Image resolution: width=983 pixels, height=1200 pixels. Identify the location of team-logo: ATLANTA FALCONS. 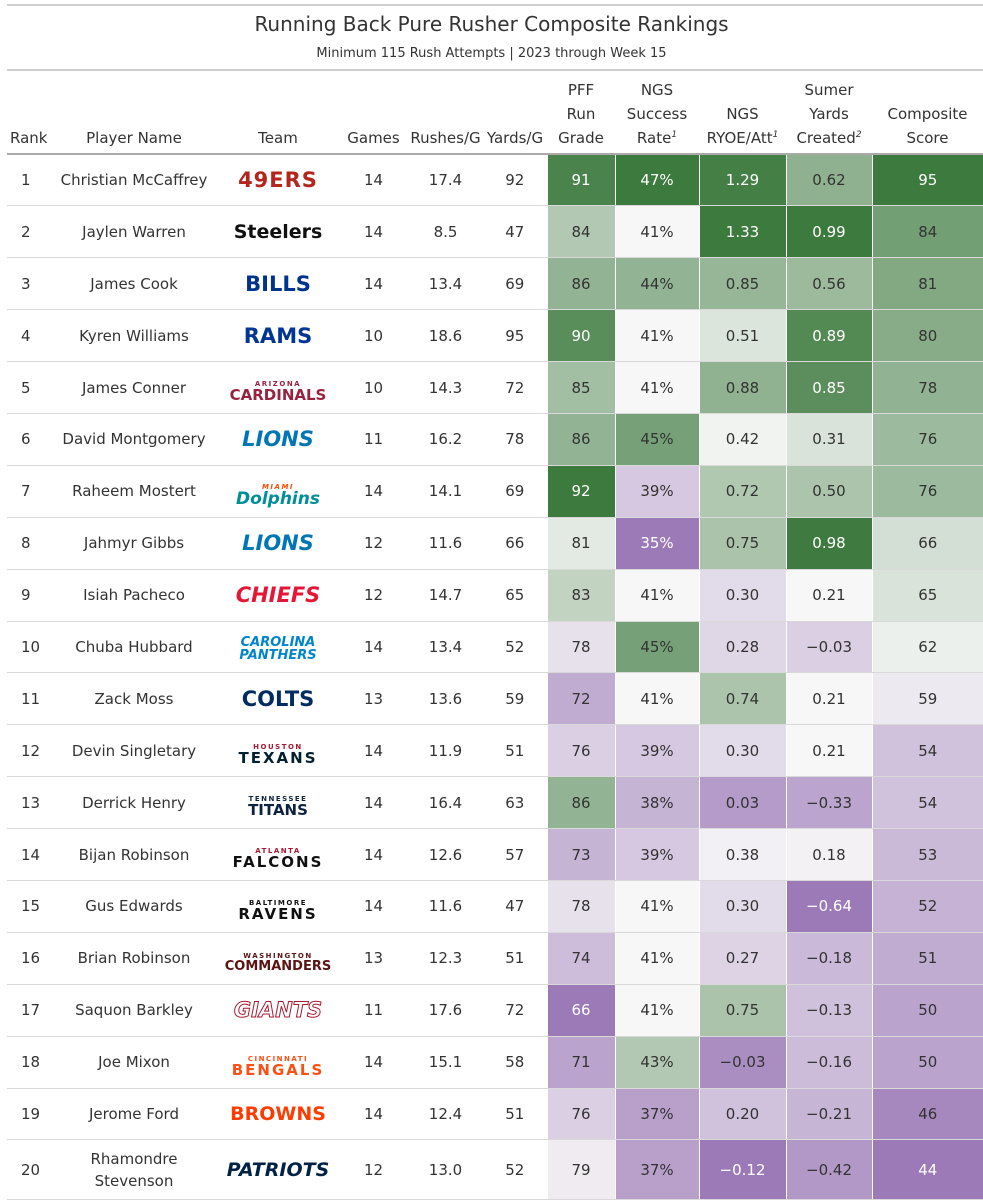
(278, 854).